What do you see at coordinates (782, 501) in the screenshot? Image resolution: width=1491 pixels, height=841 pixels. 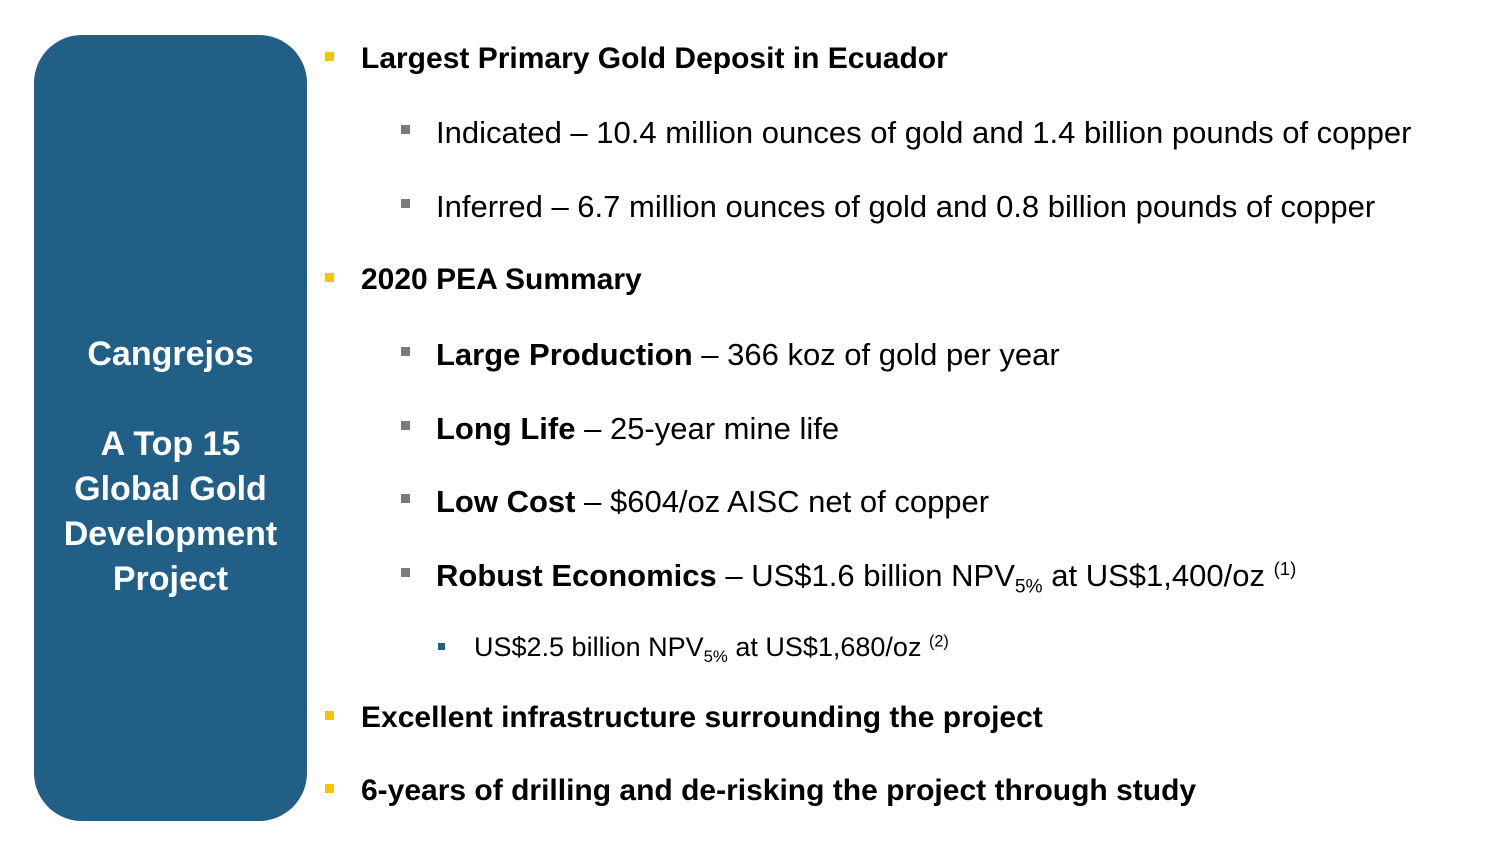 I see `bullet-detail: – $604/oz AISC net of copper` at bounding box center [782, 501].